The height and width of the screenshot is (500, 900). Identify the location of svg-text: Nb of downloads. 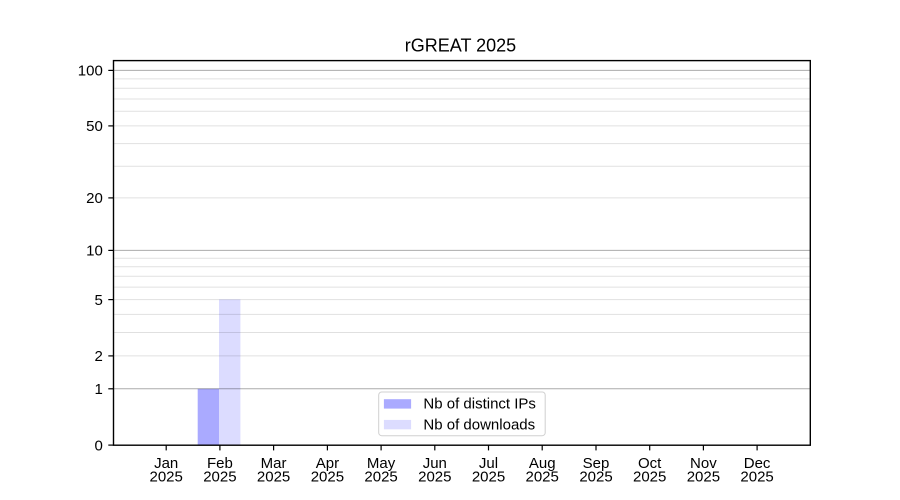
(479, 424).